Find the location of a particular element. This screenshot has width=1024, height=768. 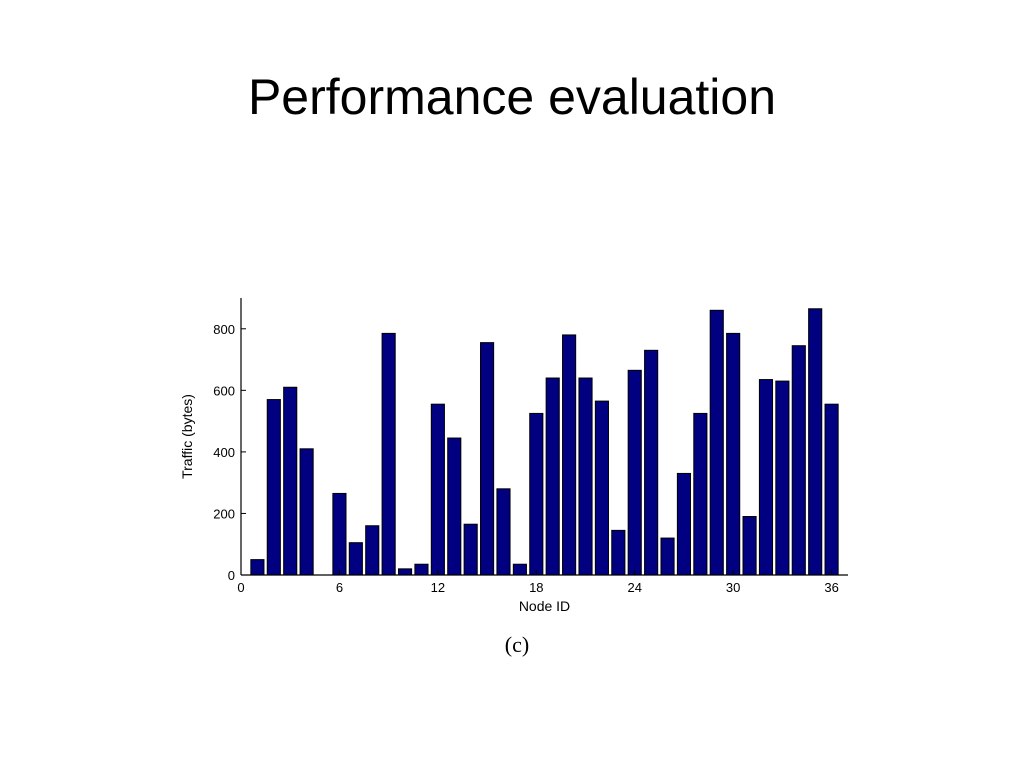

y-axis-label: Traffic (bytes) is located at coordinates (187, 436).